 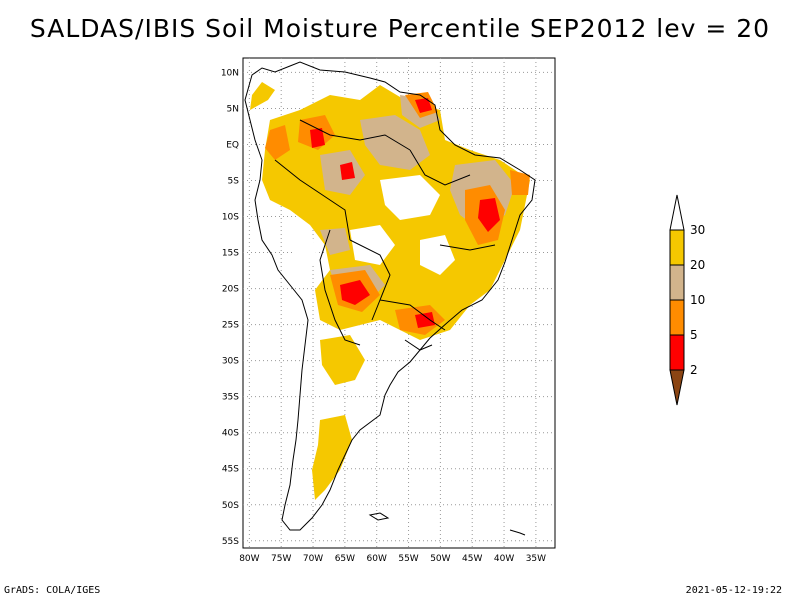 What do you see at coordinates (504, 559) in the screenshot?
I see `lon-label: 40W` at bounding box center [504, 559].